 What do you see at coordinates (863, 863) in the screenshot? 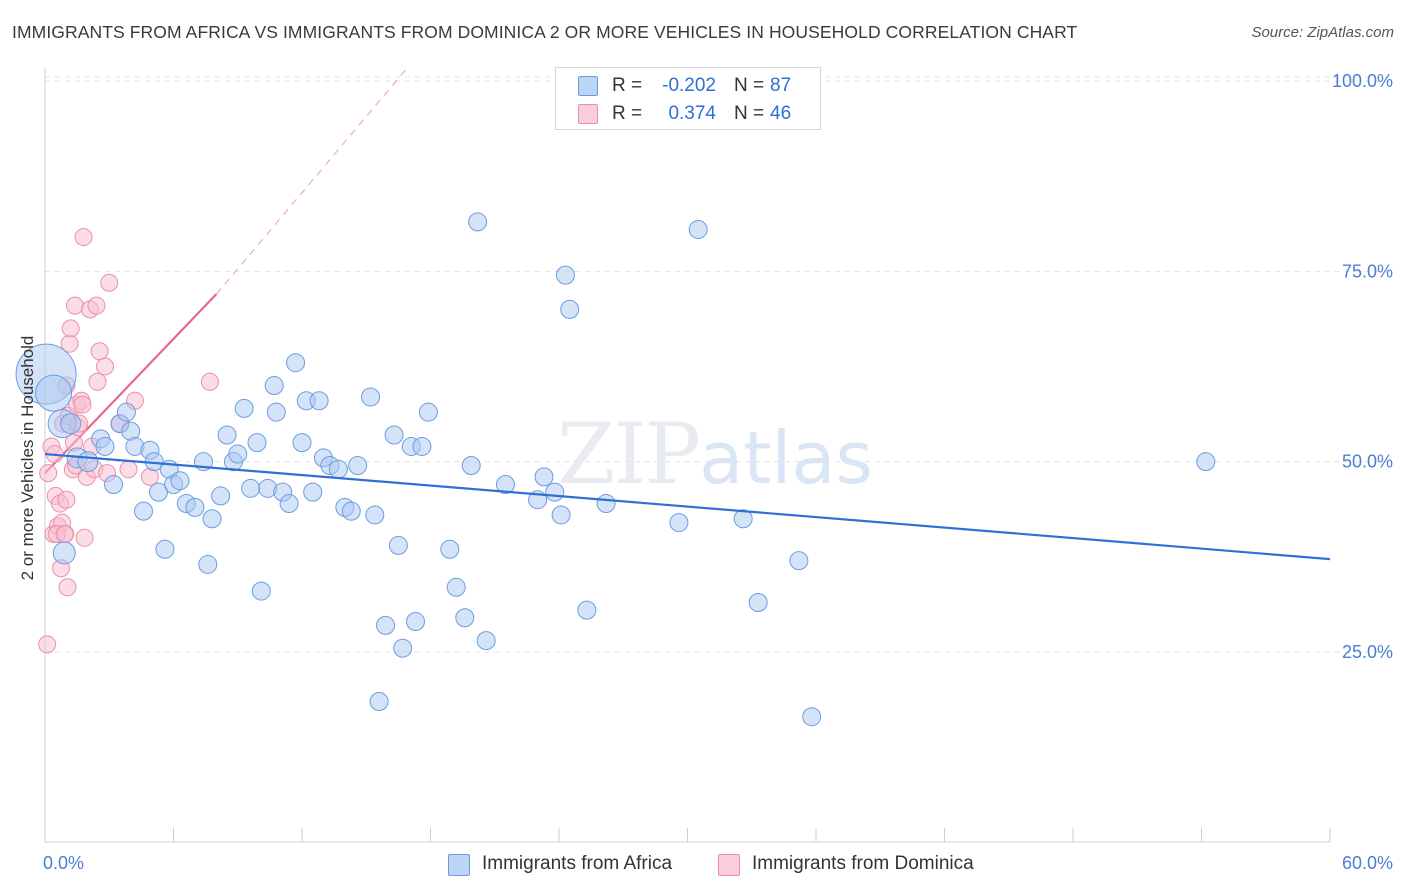
I see `dominica-legend-label: Immigrants from Dominica` at bounding box center [863, 863].